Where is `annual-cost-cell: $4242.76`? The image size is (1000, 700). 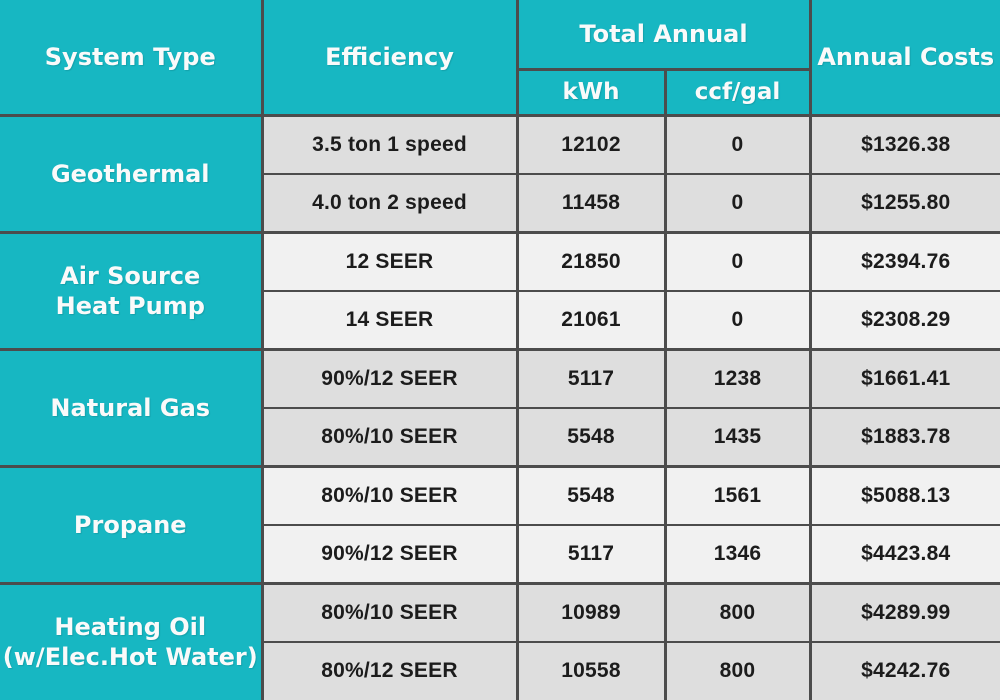 annual-cost-cell: $4242.76 is located at coordinates (904, 670).